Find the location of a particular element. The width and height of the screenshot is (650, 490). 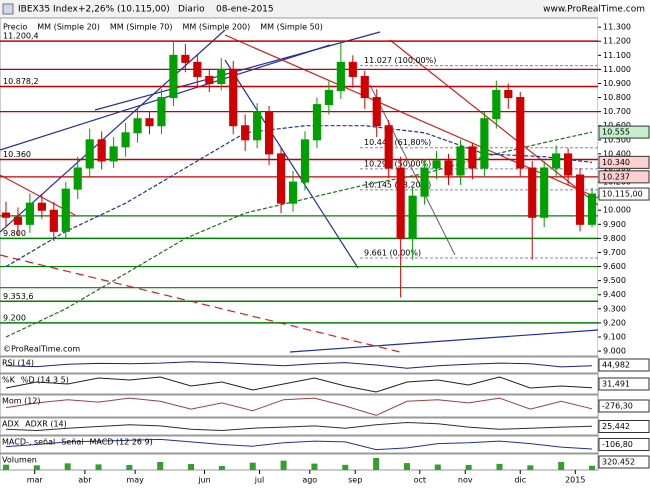

panel-title: ADX is located at coordinates (11, 424).